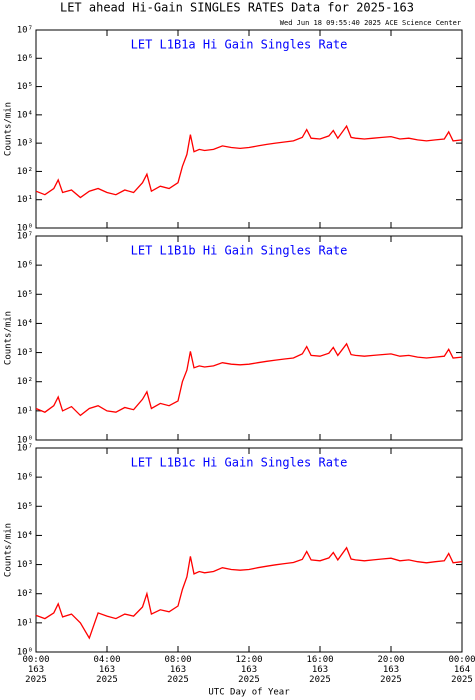 The image size is (475, 700). Describe the element at coordinates (320, 670) in the screenshot. I see `x-tick-label: 16:00 163 2025` at that location.